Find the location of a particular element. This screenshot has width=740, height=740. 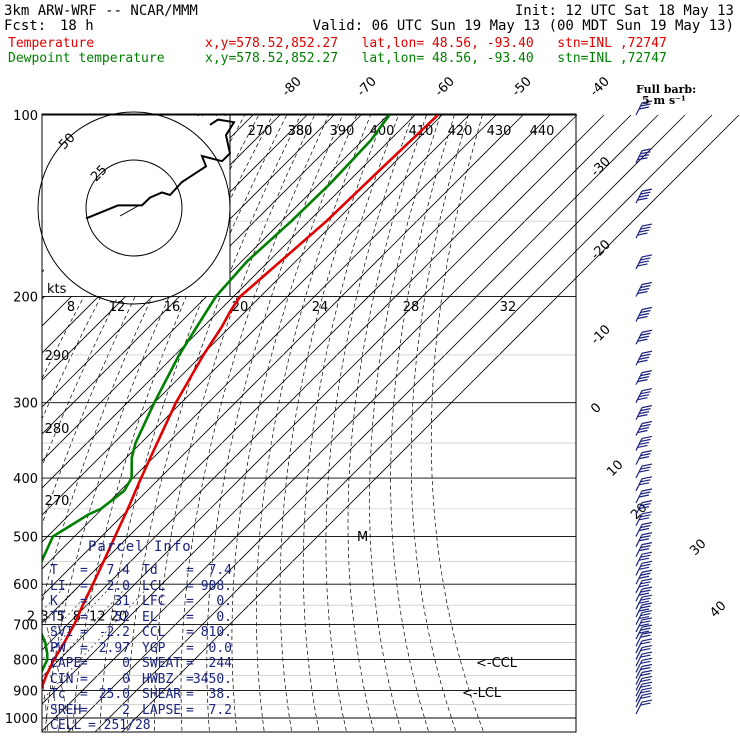

parcel-info-value: 31 is located at coordinates (122, 601).